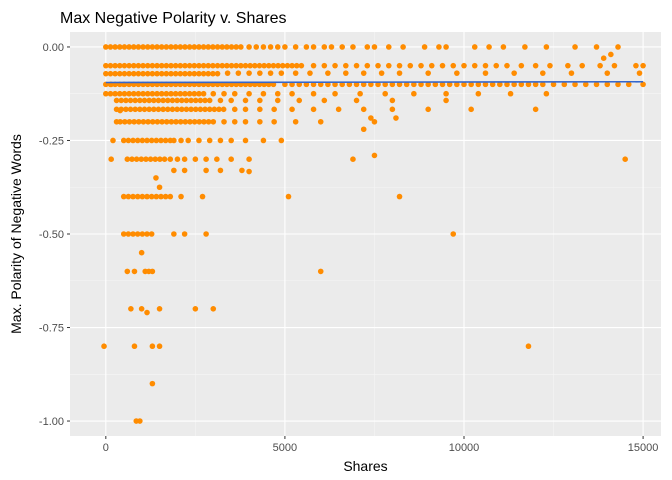 This screenshot has height=480, width=672. I want to click on x-tick-label: 10000, so click(464, 448).